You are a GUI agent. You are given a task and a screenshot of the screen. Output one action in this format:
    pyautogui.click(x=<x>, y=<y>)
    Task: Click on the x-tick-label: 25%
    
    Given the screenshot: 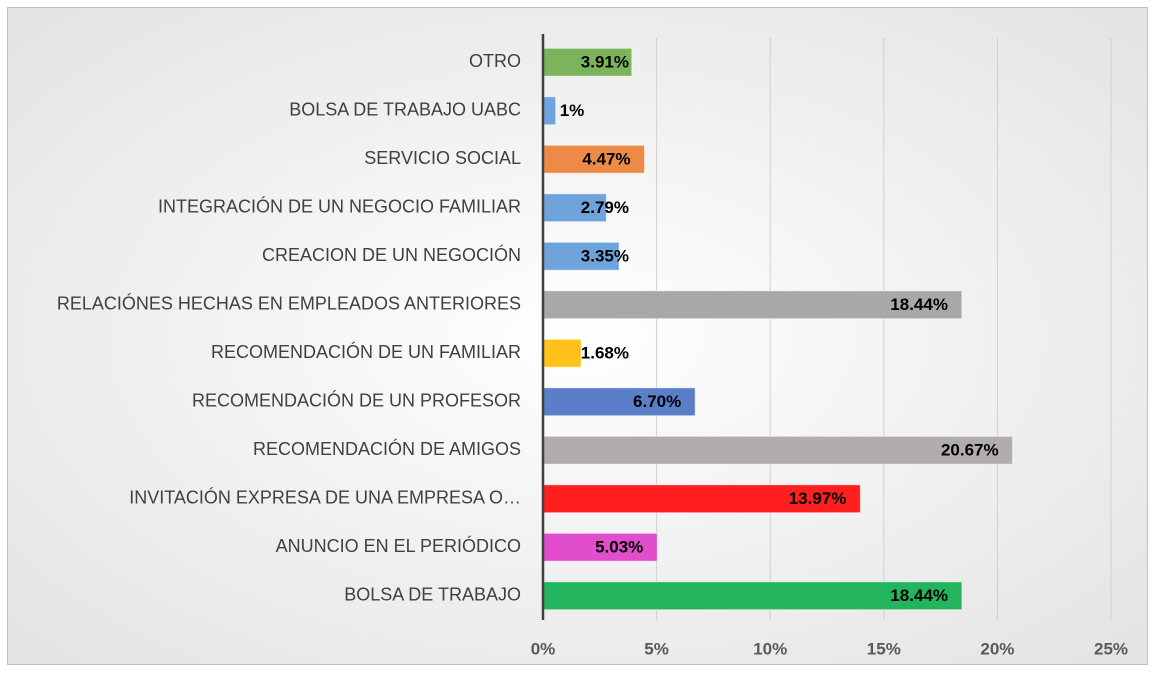 What is the action you would take?
    pyautogui.click(x=1111, y=648)
    